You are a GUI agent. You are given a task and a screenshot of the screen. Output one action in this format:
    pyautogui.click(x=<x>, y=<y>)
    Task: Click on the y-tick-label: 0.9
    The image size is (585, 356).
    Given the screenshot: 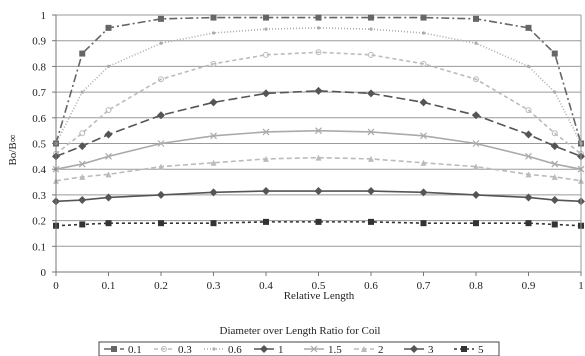 What is the action you would take?
    pyautogui.click(x=39, y=42)
    